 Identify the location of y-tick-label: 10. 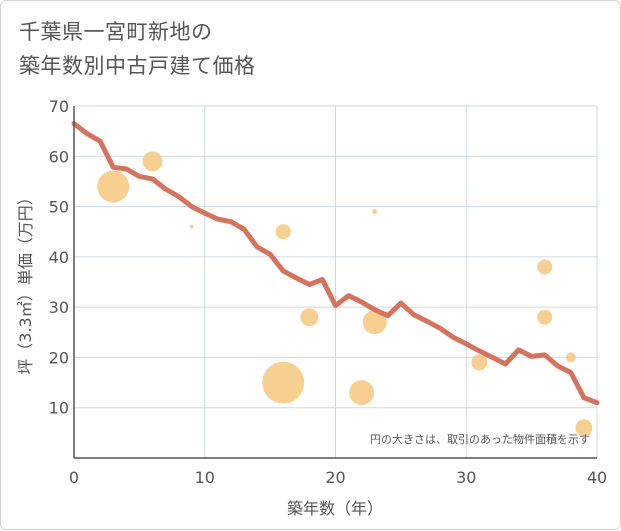
(59, 408).